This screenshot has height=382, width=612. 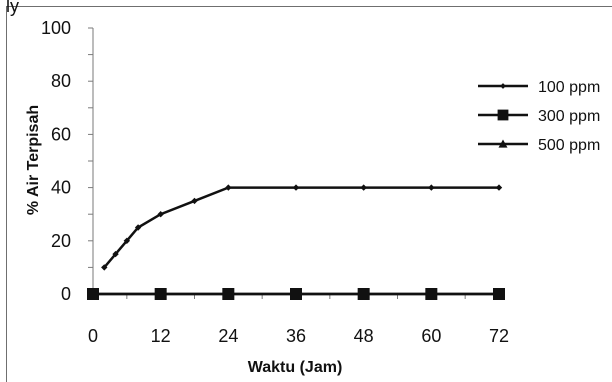 I want to click on legend: 100 ppm 300 ppm 500 ppm, so click(x=539, y=116).